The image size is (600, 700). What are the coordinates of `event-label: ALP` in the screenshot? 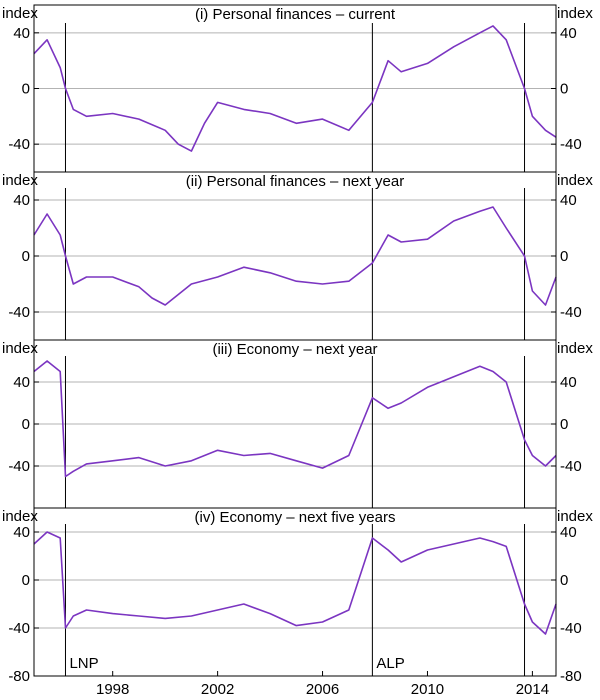 It's located at (390, 663).